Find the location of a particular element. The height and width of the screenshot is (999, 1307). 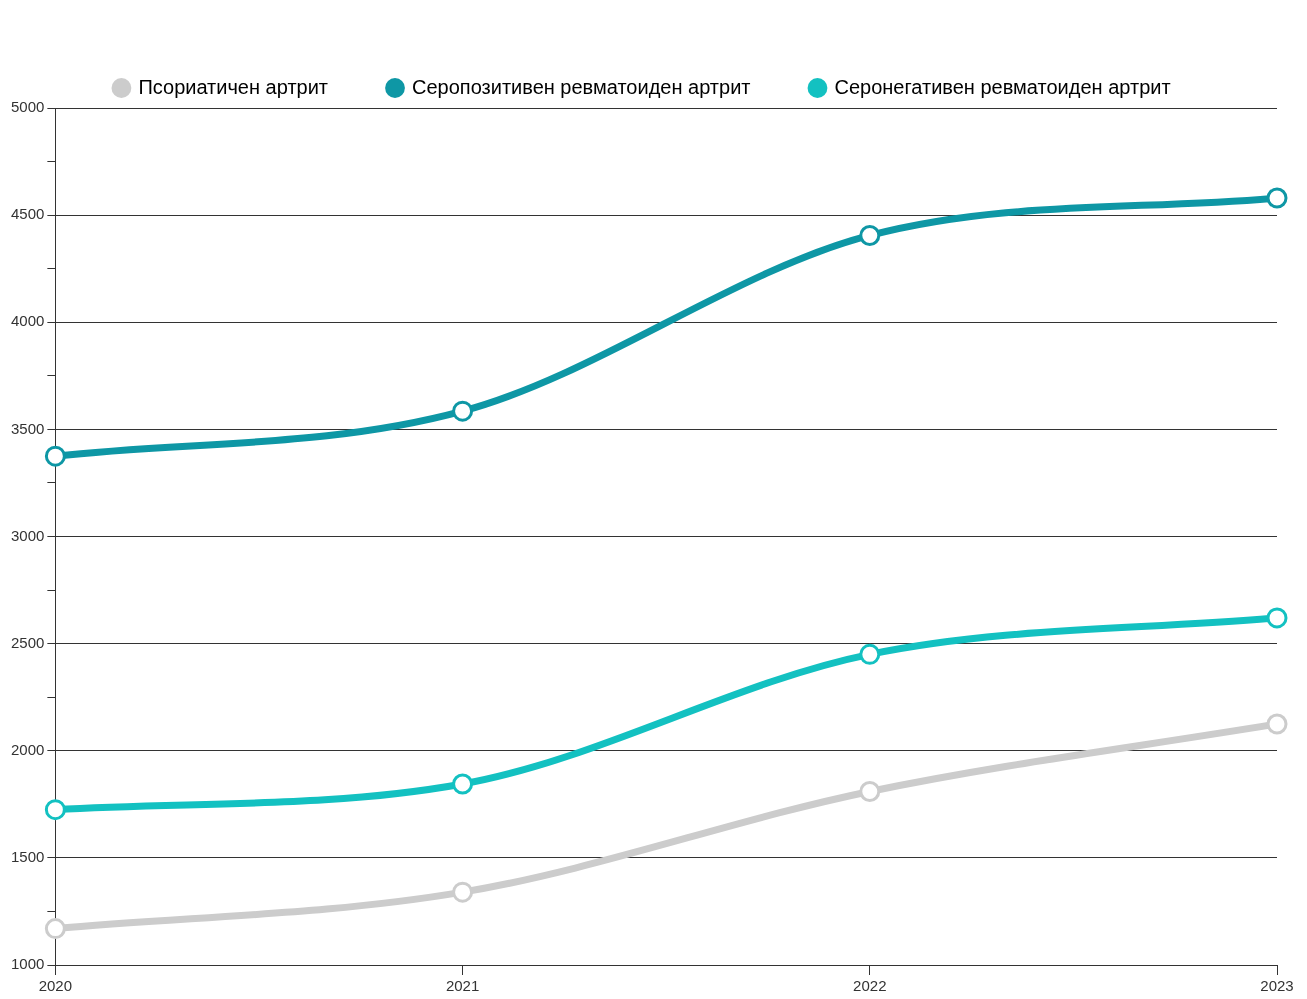

y-tick-label: 1000 is located at coordinates (27, 964).